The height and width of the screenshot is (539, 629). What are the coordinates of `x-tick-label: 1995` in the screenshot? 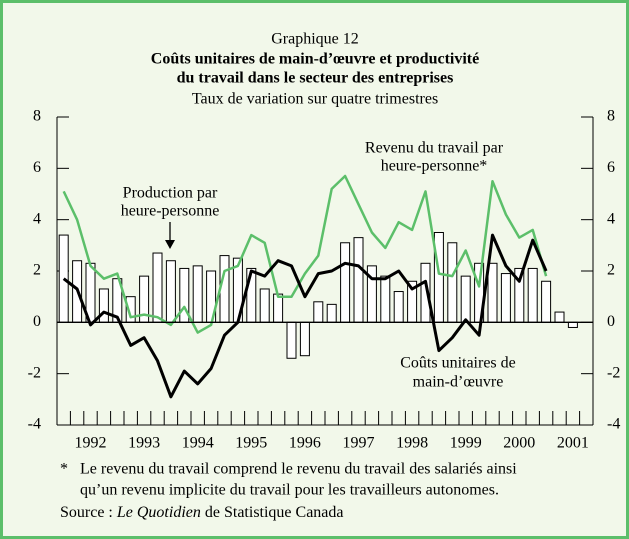 It's located at (251, 443).